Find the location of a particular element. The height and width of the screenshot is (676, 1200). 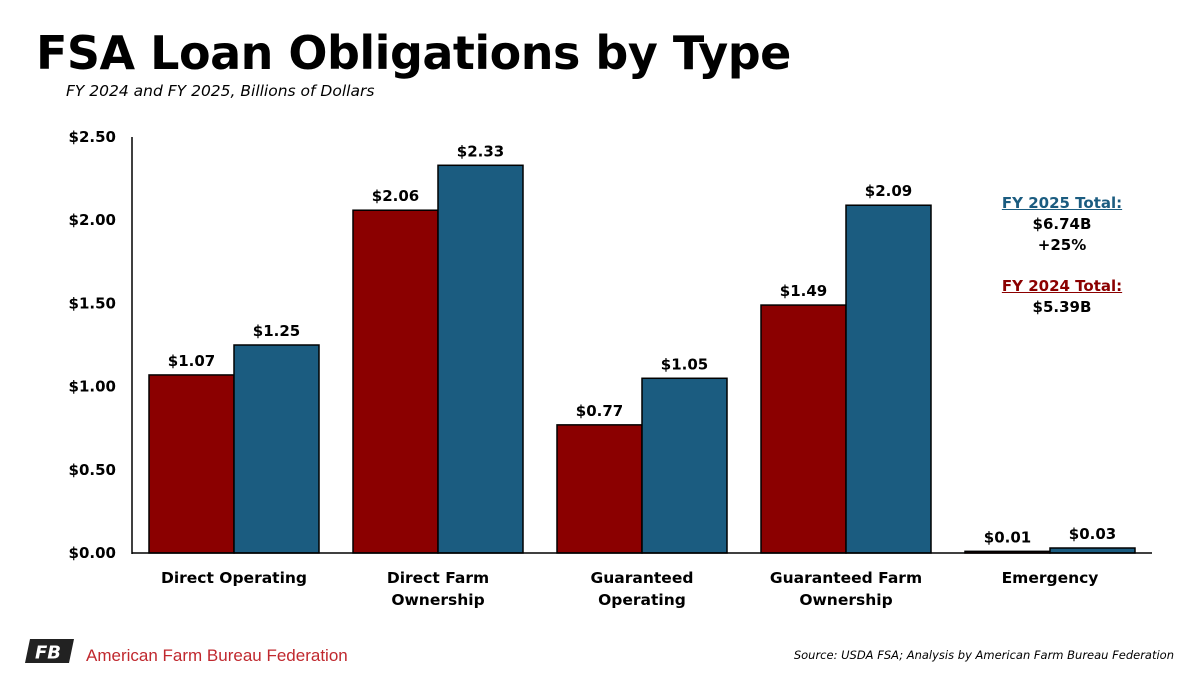

y-tick-label: $2.50 is located at coordinates (92, 137).